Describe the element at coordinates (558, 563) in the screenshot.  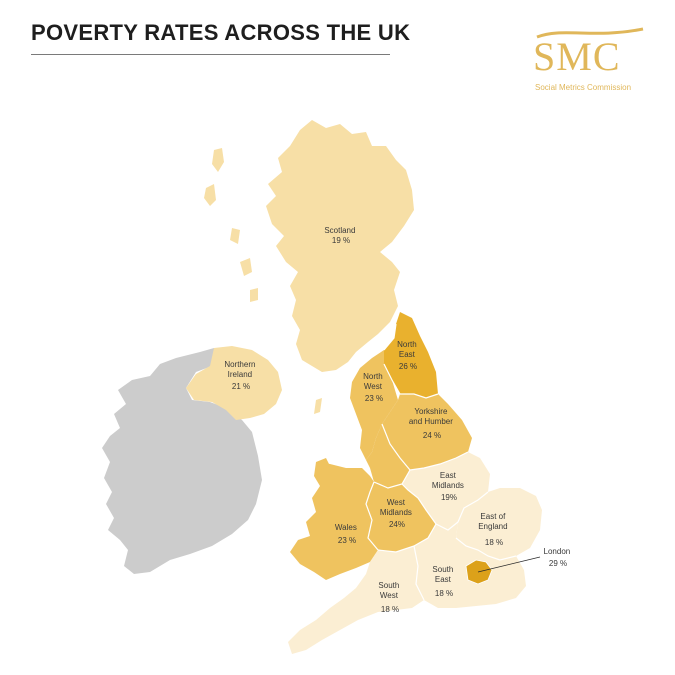
I see `label-london-value: 29 %` at that location.